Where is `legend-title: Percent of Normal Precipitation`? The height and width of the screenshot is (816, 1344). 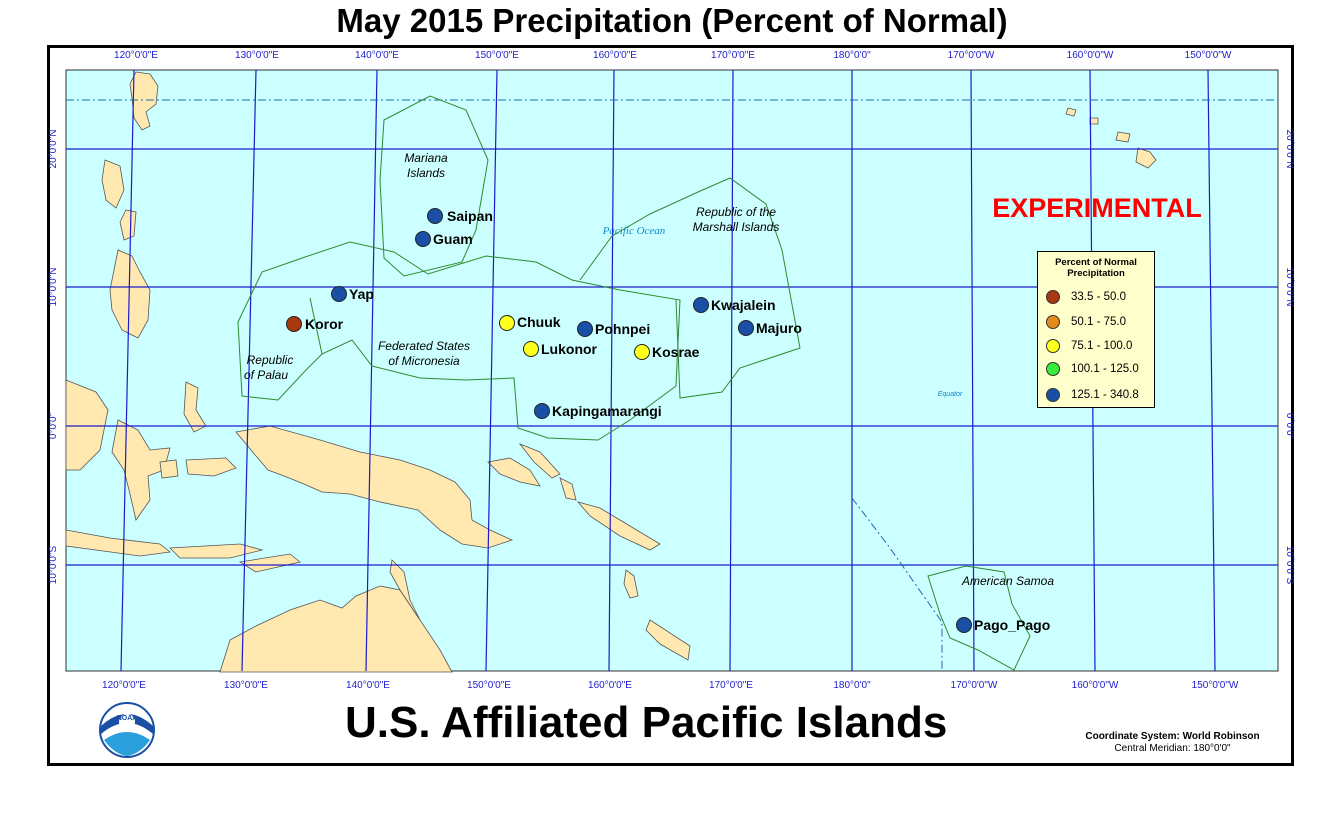
legend-title: Percent of Normal Precipitation is located at coordinates (1096, 268).